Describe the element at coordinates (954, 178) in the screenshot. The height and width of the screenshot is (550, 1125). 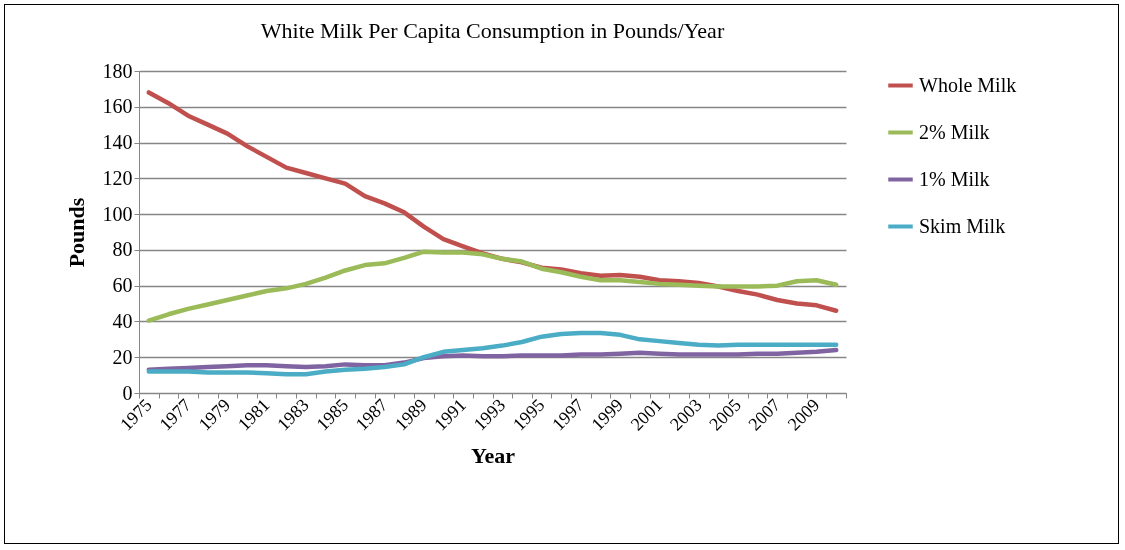
I see `legend-label: 1% Milk` at that location.